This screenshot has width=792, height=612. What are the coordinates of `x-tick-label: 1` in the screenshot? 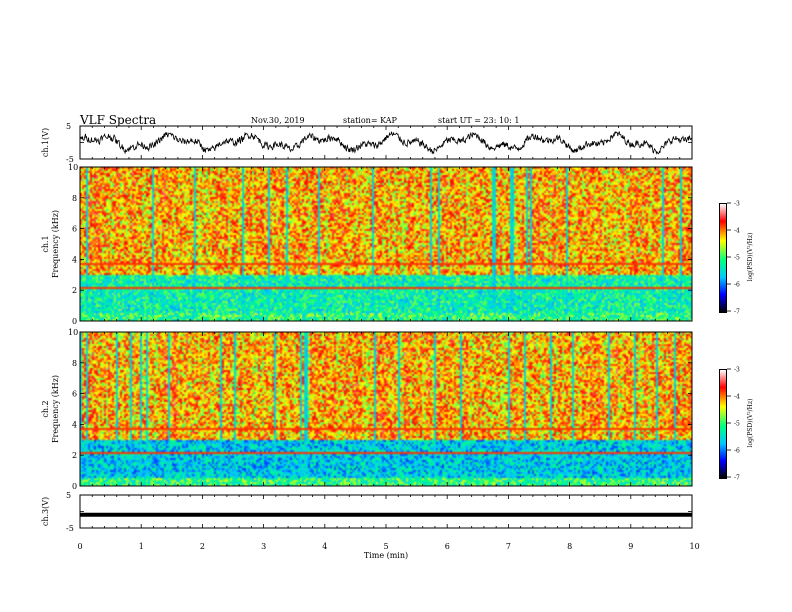 It's located at (141, 546).